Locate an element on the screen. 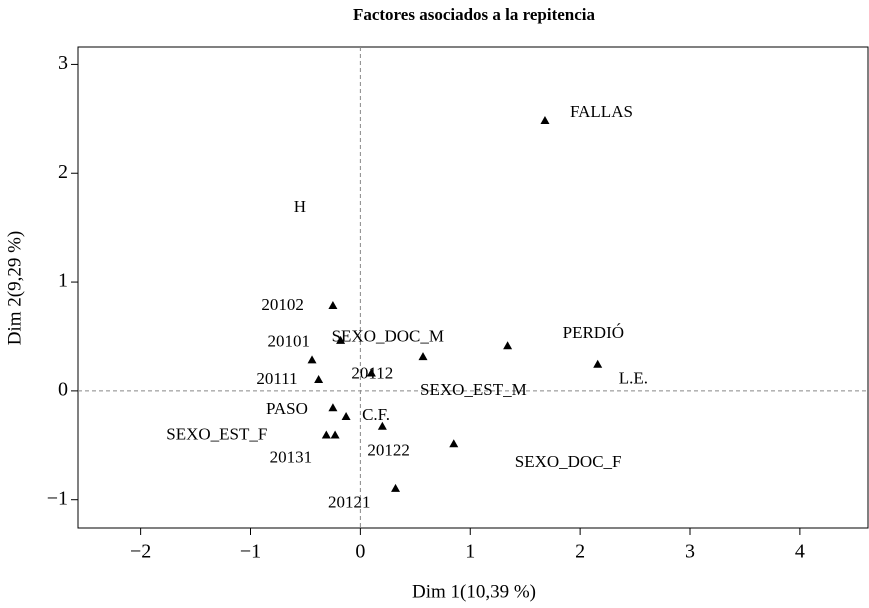 This screenshot has width=869, height=608. point-label: 20102 is located at coordinates (282, 304).